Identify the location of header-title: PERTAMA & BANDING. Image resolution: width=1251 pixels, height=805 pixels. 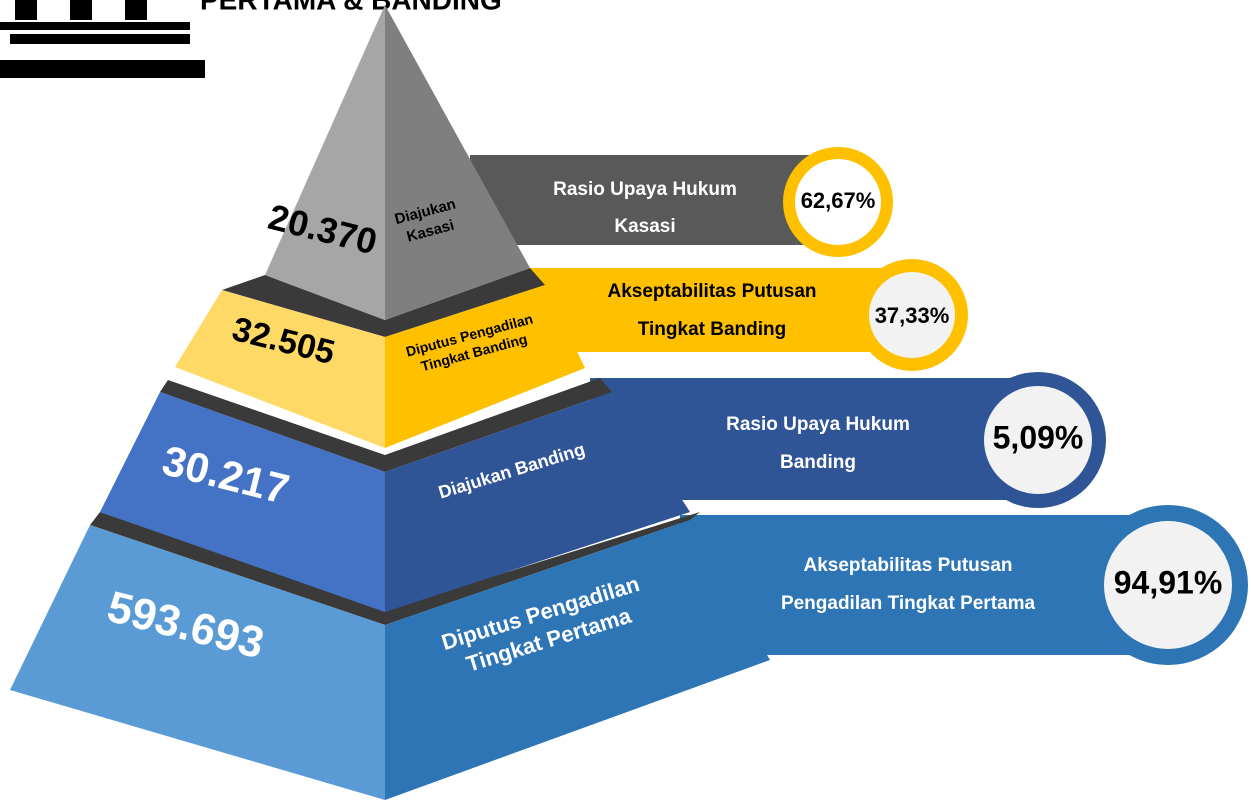
(351, 7).